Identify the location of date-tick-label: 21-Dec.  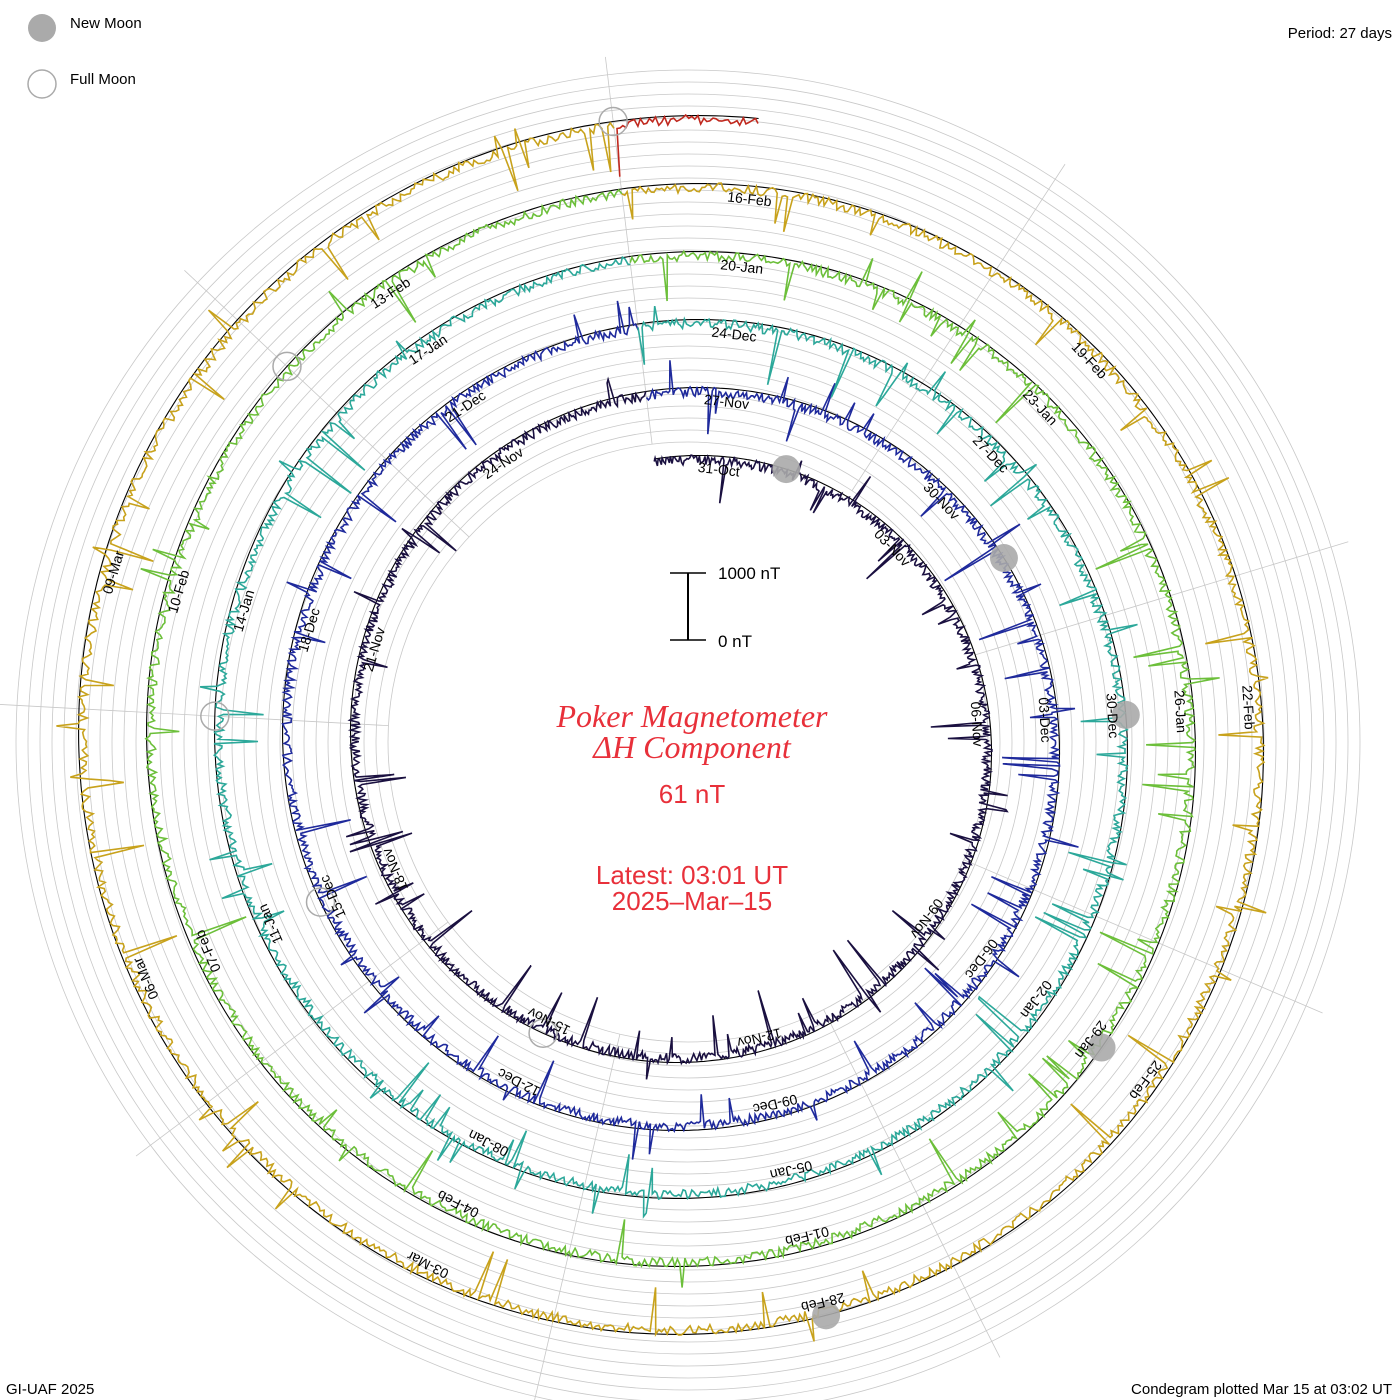
(465, 406).